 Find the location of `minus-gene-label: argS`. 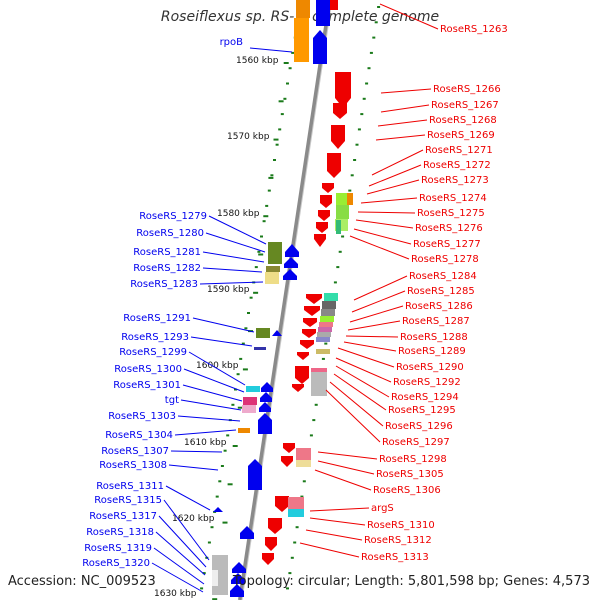

minus-gene-label: argS is located at coordinates (382, 508).